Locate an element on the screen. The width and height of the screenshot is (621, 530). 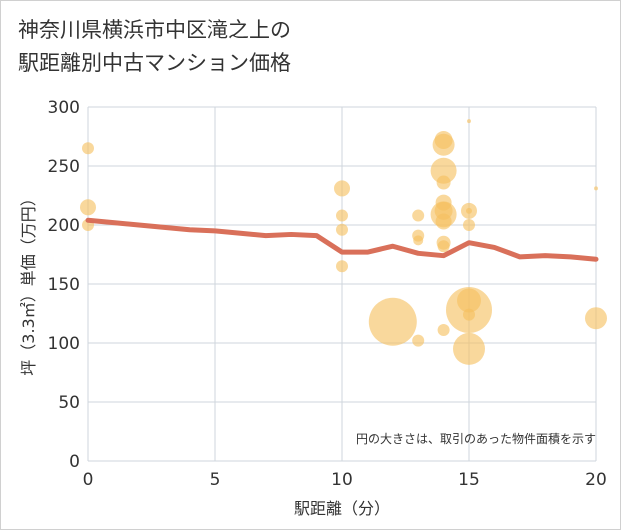
chart-title-line-1: 神奈川県横浜市中区滝之上の is located at coordinates (154, 30).